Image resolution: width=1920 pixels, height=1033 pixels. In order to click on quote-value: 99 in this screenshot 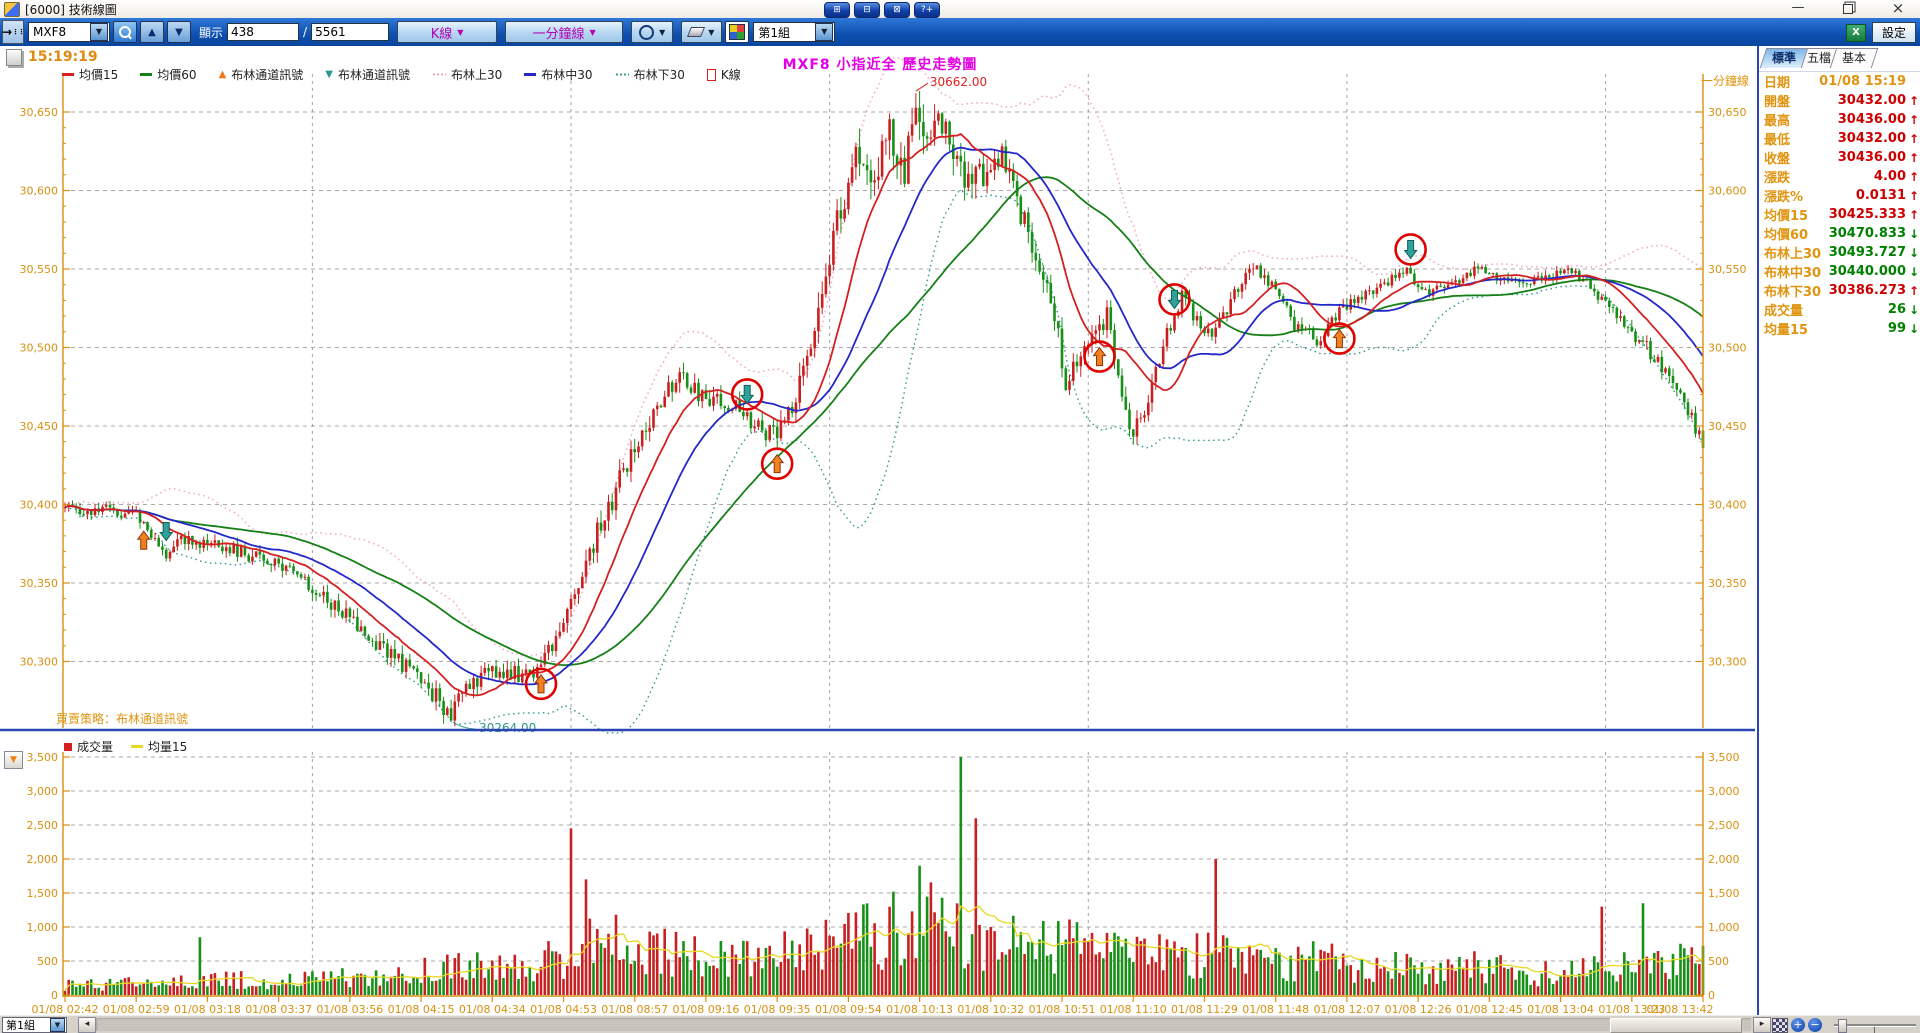, I will do `click(1896, 328)`.